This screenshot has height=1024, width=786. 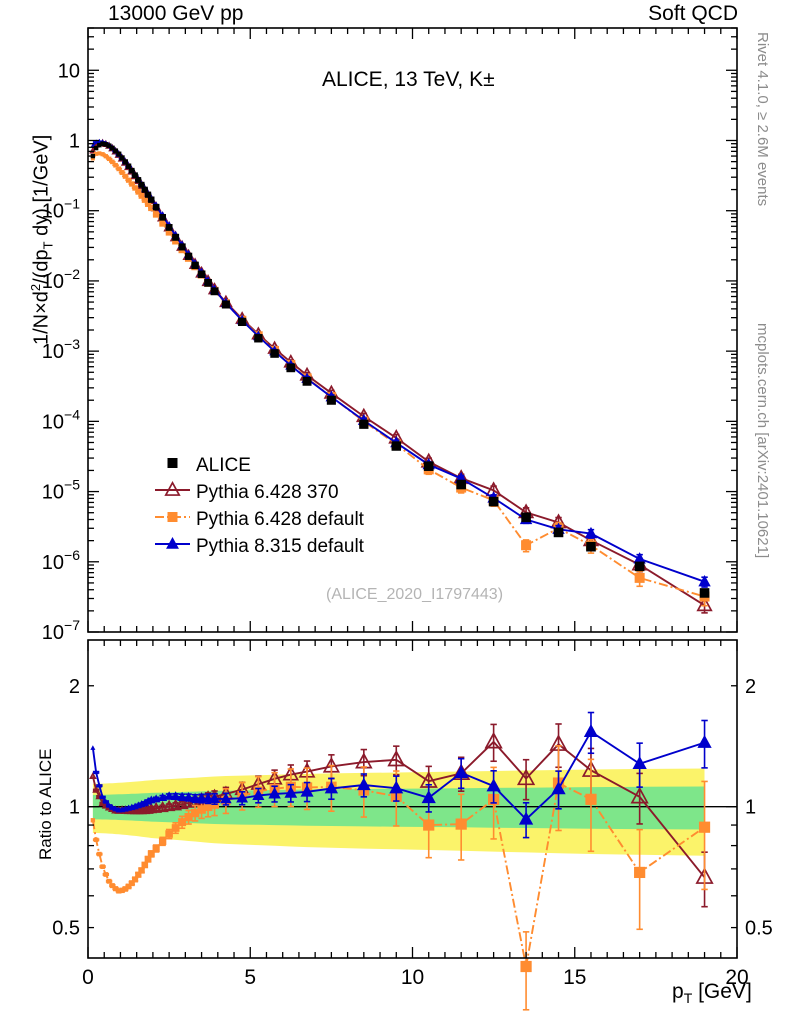 I want to click on legend-label-0: ALICE, so click(x=223, y=465).